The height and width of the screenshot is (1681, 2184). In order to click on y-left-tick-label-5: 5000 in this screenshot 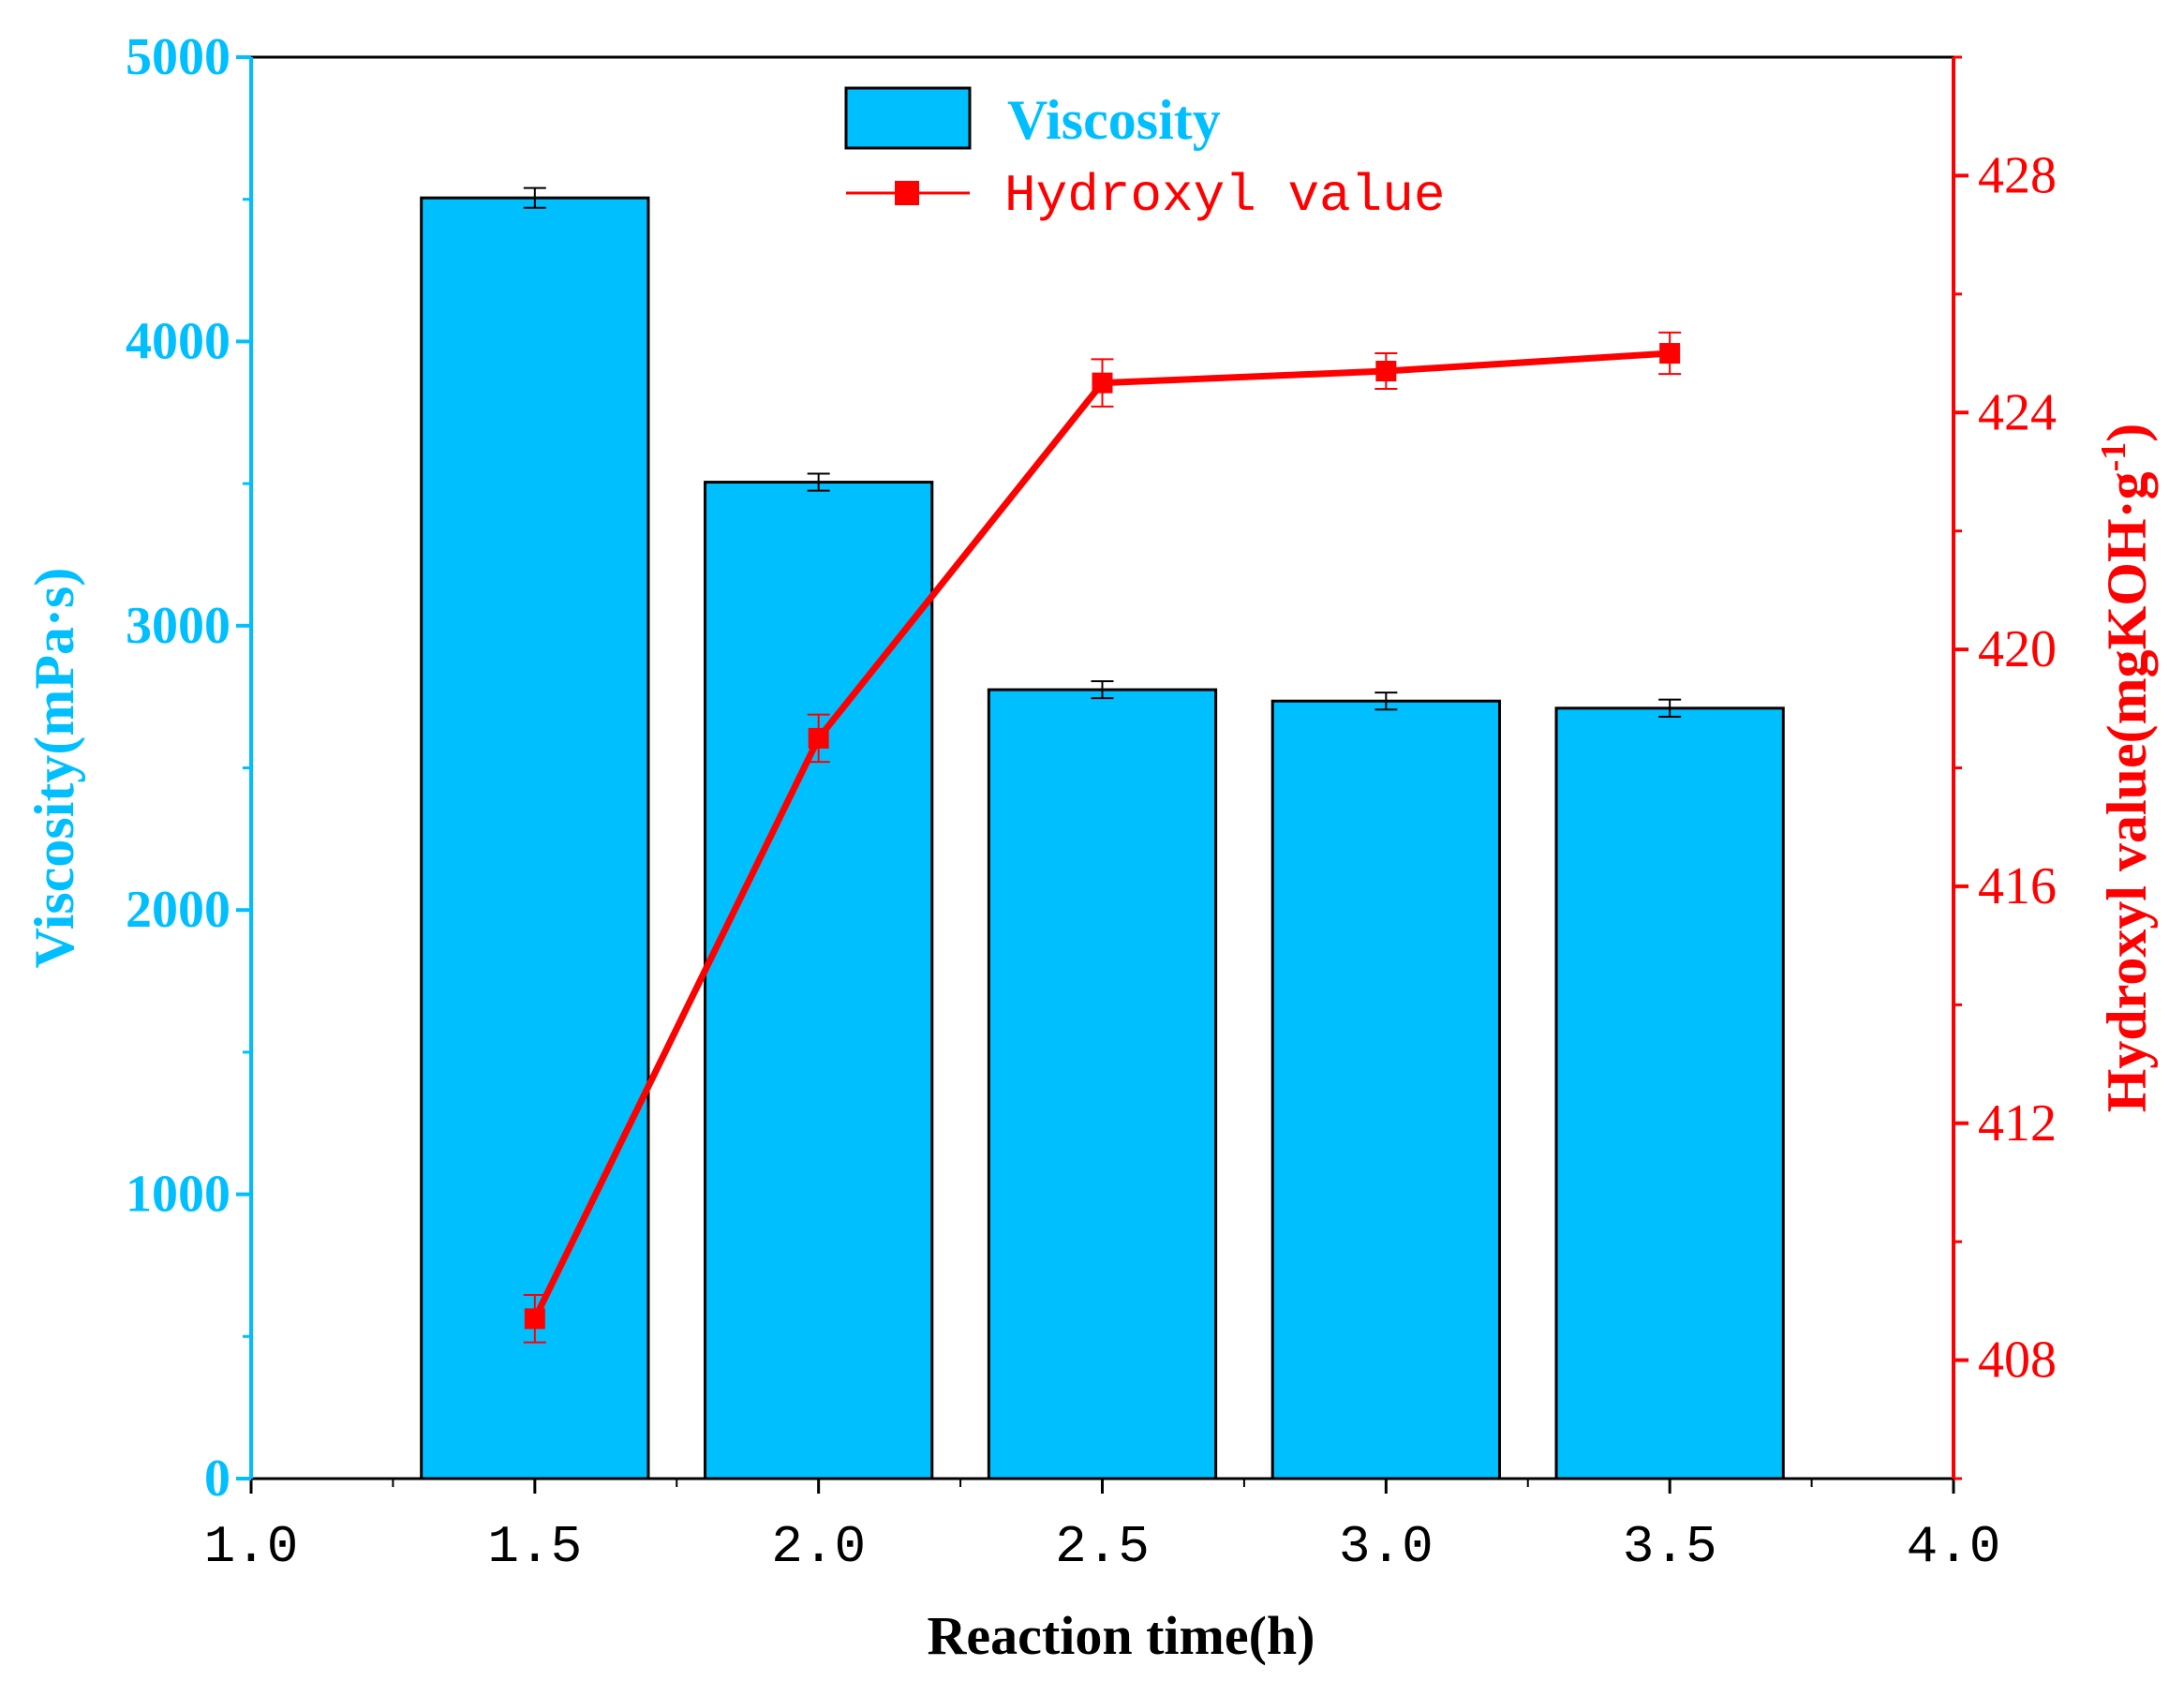, I will do `click(178, 57)`.